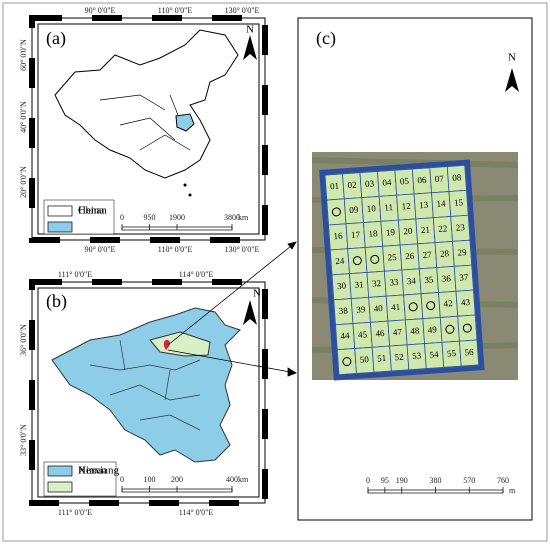  Describe the element at coordinates (232, 479) in the screenshot. I see `scale-label: 400` at that location.